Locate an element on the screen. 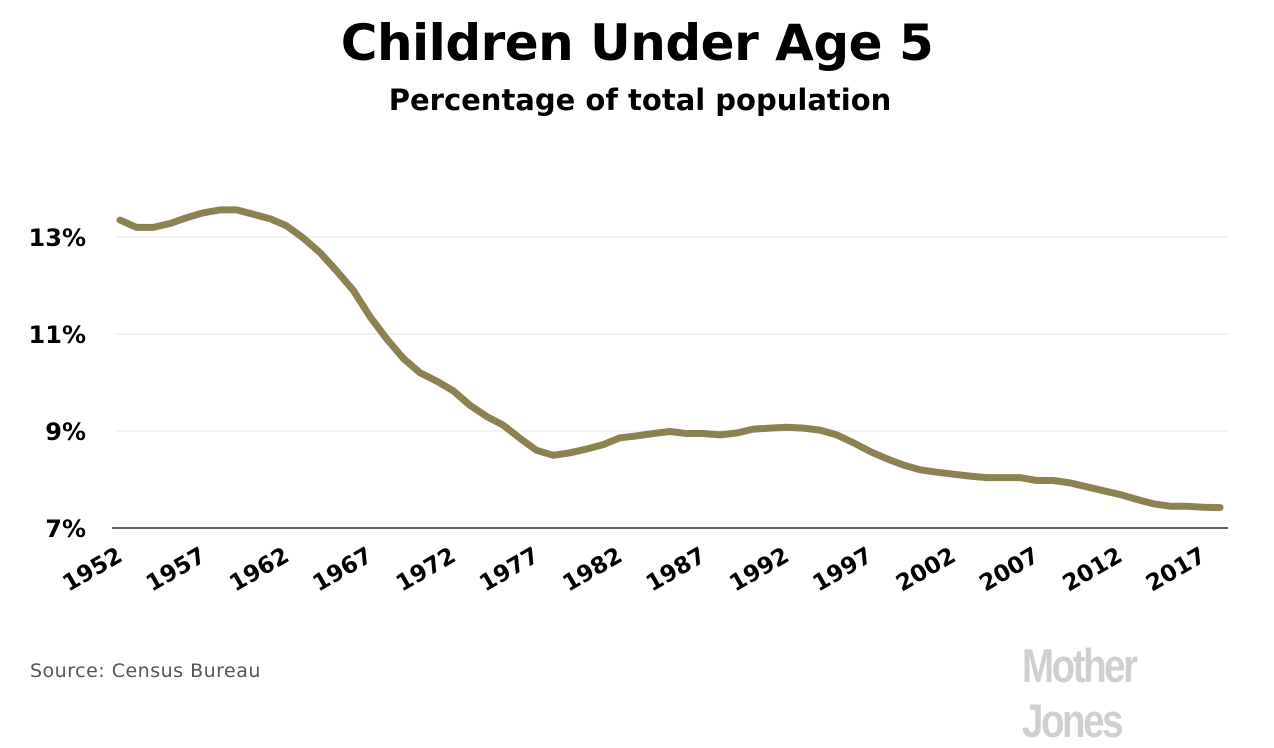 This screenshot has width=1274, height=748. y-axis-ticks: 7% 9% 11% 13% is located at coordinates (57, 383).